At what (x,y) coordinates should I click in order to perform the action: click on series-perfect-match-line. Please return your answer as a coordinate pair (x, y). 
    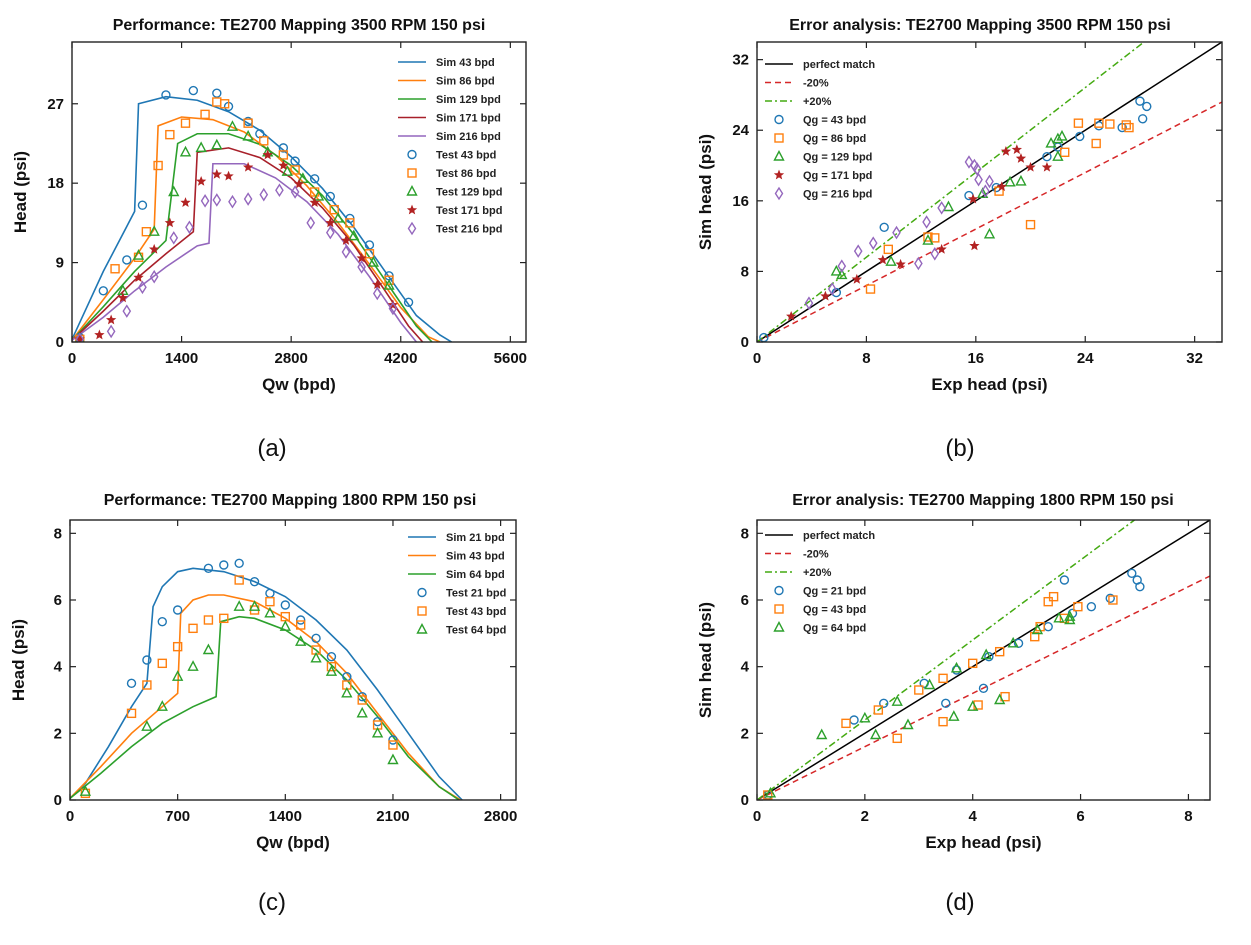
    Looking at the image, I should click on (983, 660).